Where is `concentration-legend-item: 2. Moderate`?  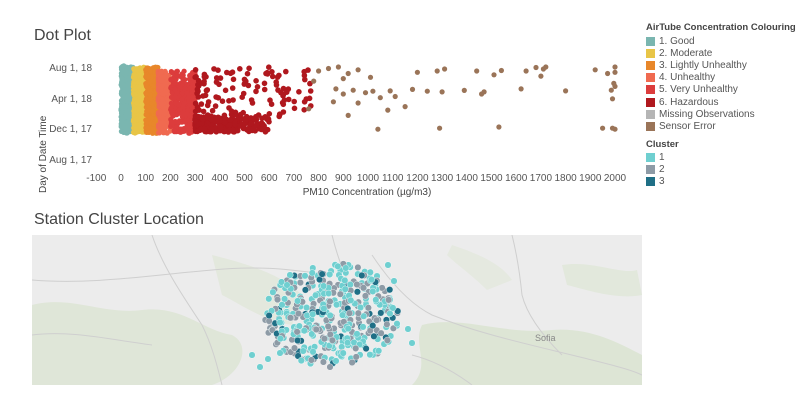
concentration-legend-item: 2. Moderate is located at coordinates (723, 53).